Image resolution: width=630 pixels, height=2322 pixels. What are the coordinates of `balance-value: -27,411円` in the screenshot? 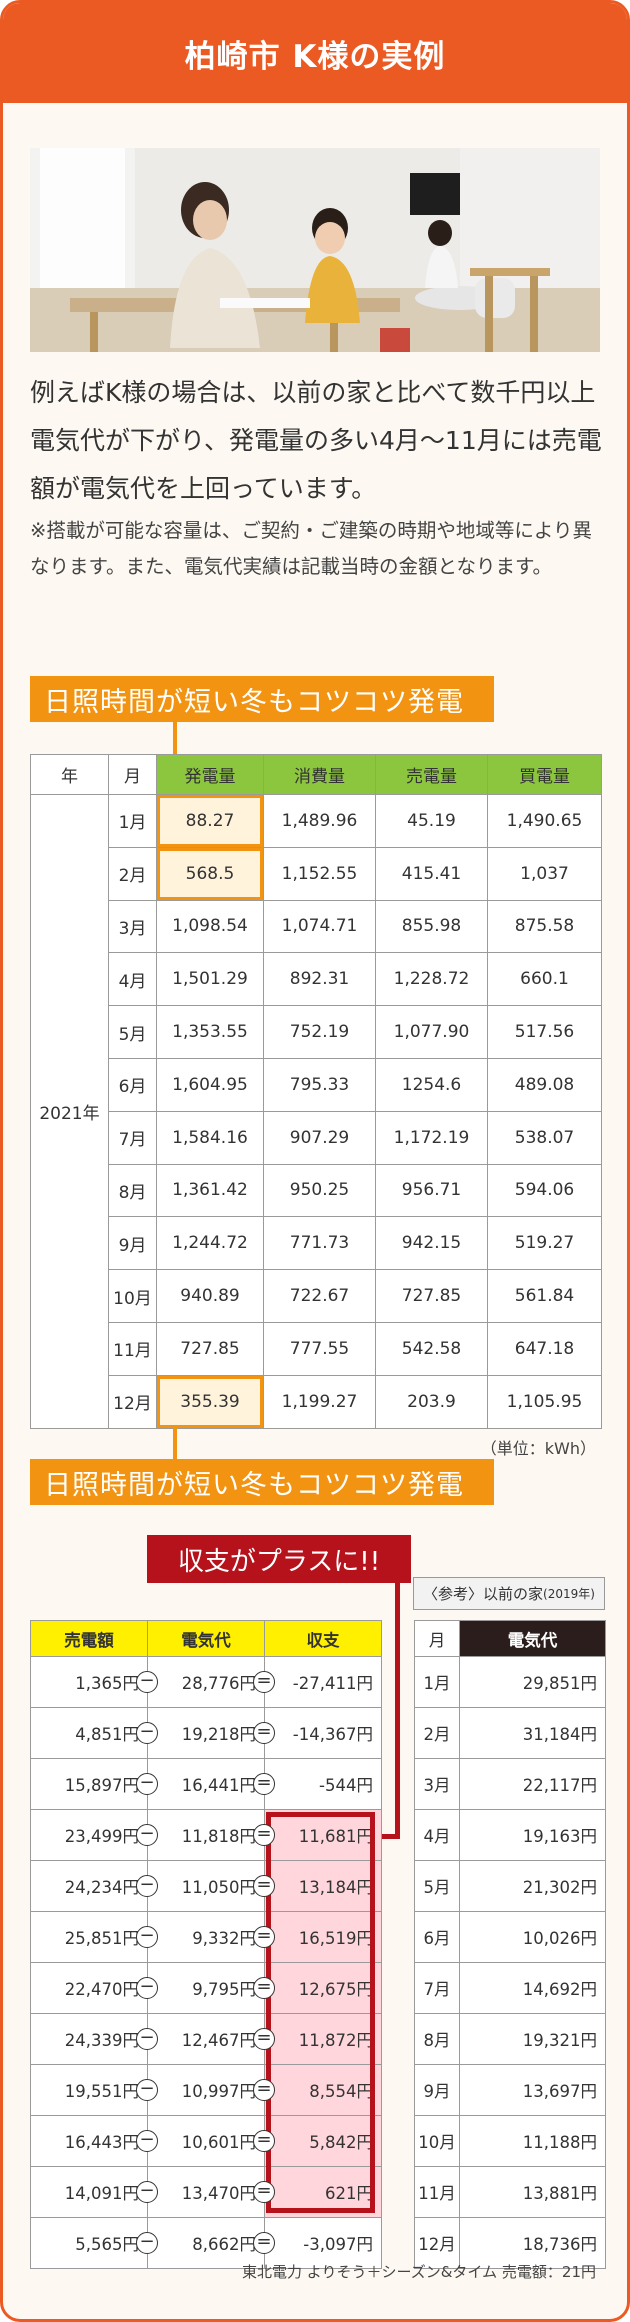 It's located at (332, 1683).